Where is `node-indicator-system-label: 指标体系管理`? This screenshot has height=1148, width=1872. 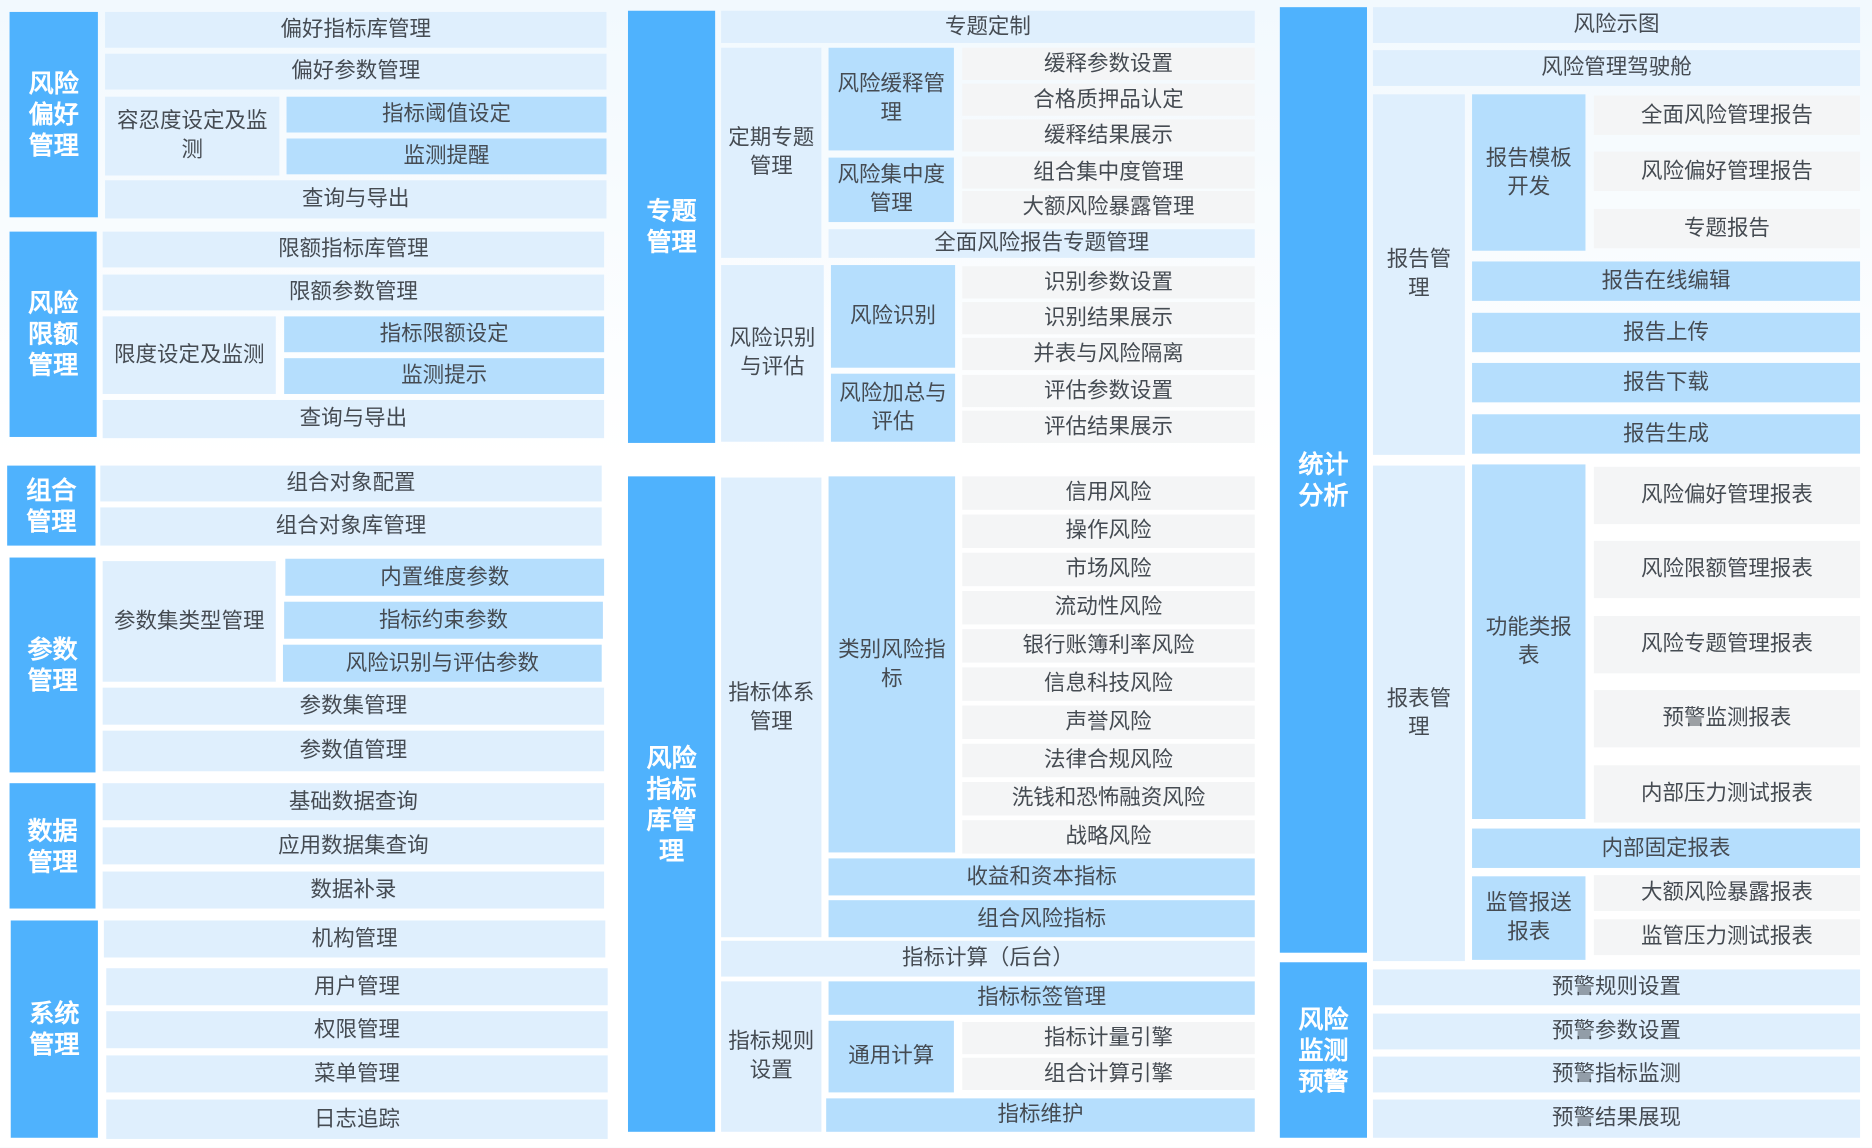 node-indicator-system-label: 指标体系管理 is located at coordinates (771, 706).